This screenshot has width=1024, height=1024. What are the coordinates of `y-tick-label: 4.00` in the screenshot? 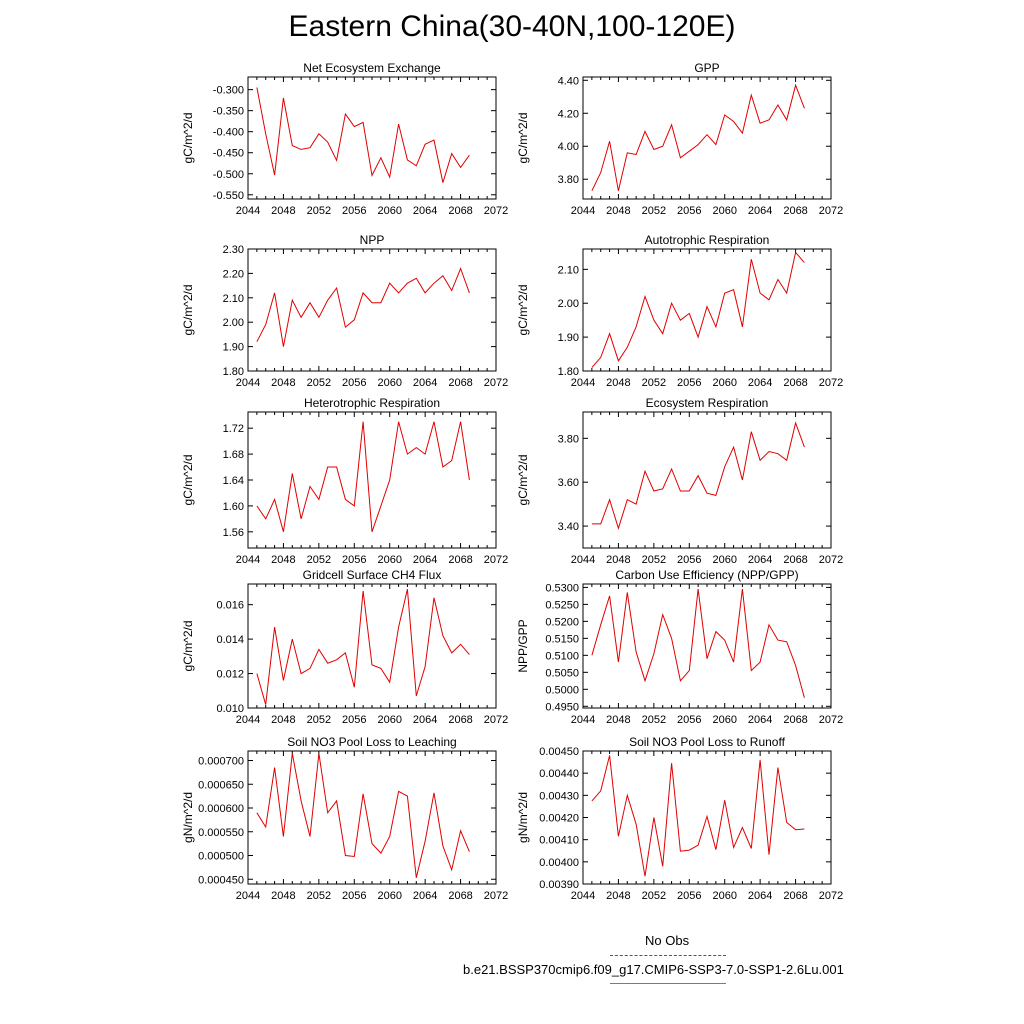 It's located at (568, 147).